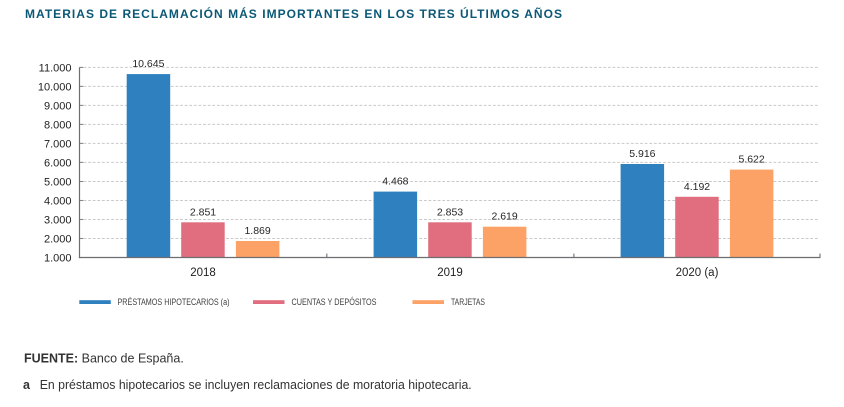 The image size is (844, 407). What do you see at coordinates (58, 107) in the screenshot?
I see `svg-text: 9.000` at bounding box center [58, 107].